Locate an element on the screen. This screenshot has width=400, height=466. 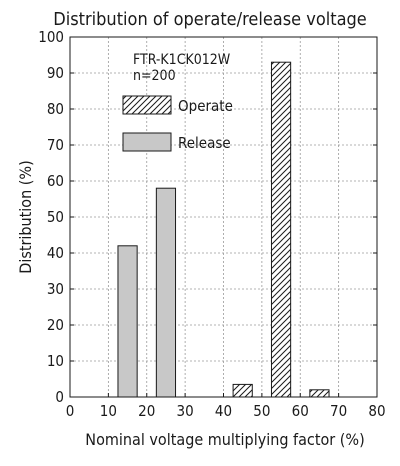
y-tick-label: 50 is located at coordinates (55, 217).